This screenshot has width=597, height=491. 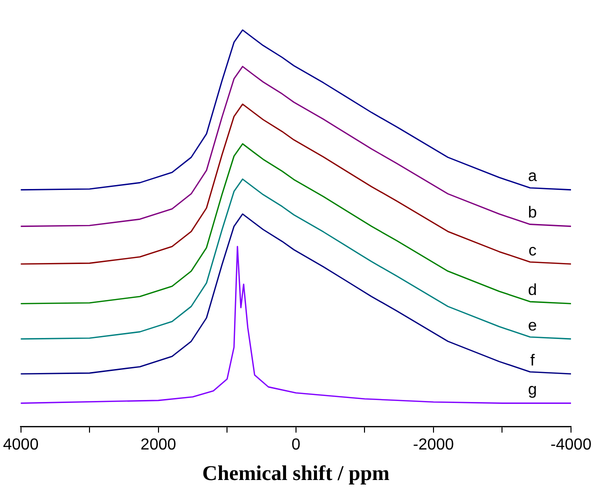 What do you see at coordinates (532, 251) in the screenshot?
I see `series-label: c` at bounding box center [532, 251].